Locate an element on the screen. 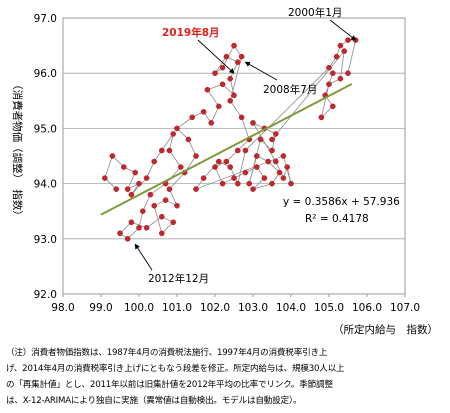 The width and height of the screenshot is (450, 413). x-tick-label: 104.0 is located at coordinates (291, 308).